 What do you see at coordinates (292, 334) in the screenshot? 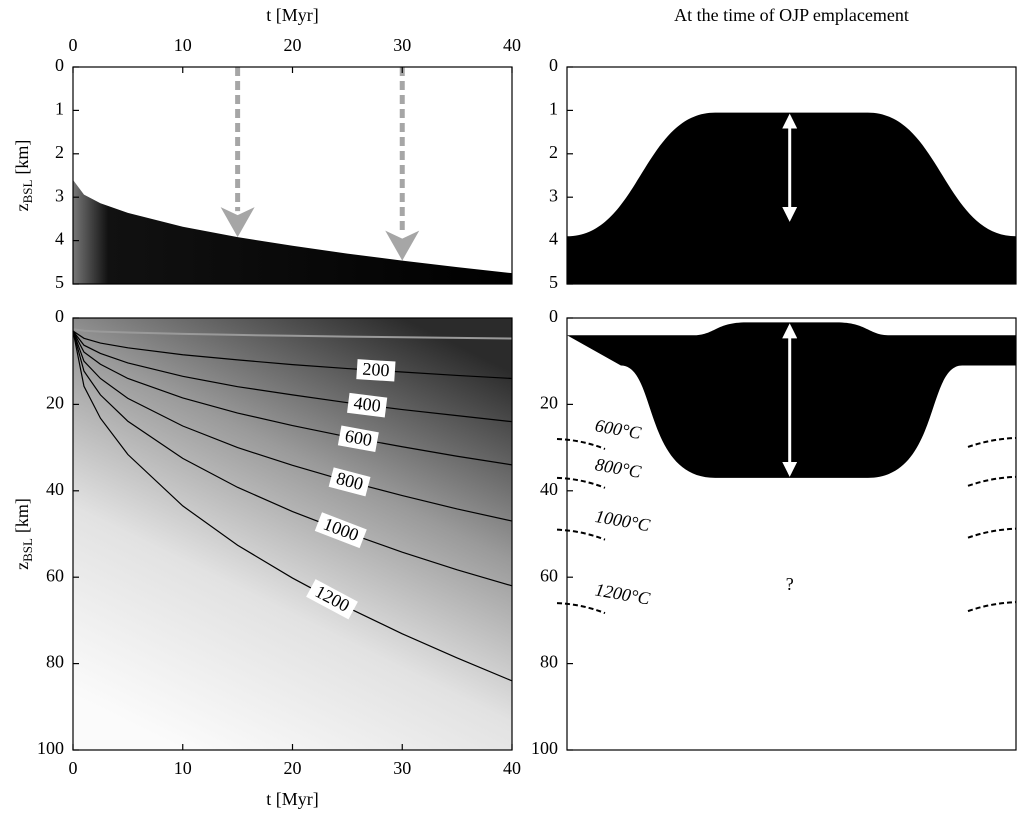
I see `seafloor-line` at bounding box center [292, 334].